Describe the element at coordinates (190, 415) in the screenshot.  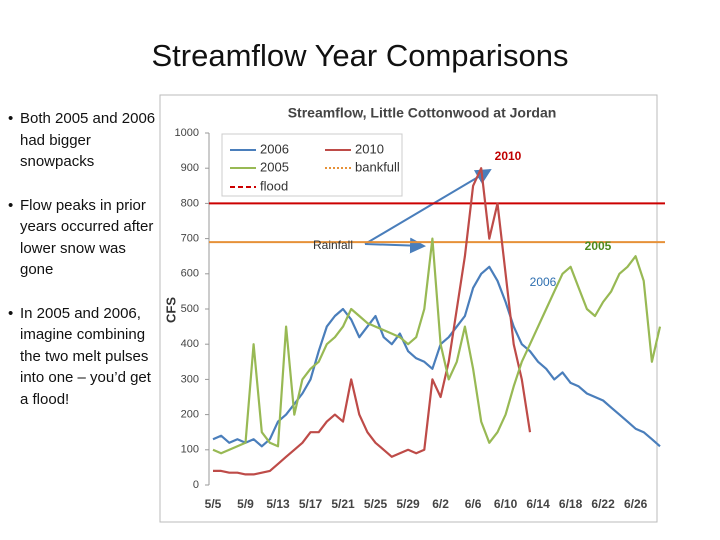
I see `y-tick-label: 200` at that location.